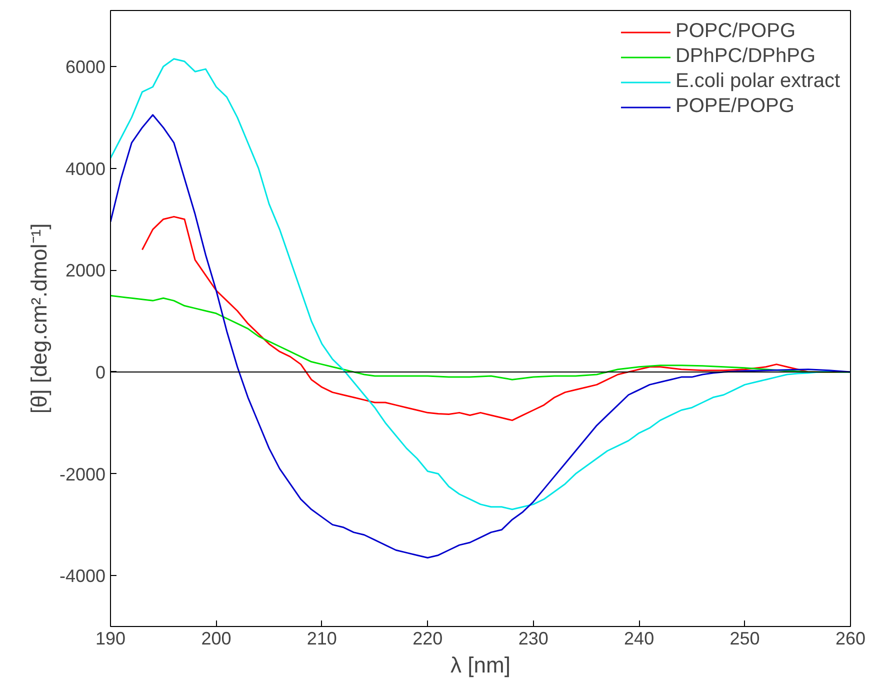 The image size is (873, 684). What do you see at coordinates (39, 318) in the screenshot?
I see `y-axis-title: [θ] [deg.cm².dmol⁻¹]` at bounding box center [39, 318].